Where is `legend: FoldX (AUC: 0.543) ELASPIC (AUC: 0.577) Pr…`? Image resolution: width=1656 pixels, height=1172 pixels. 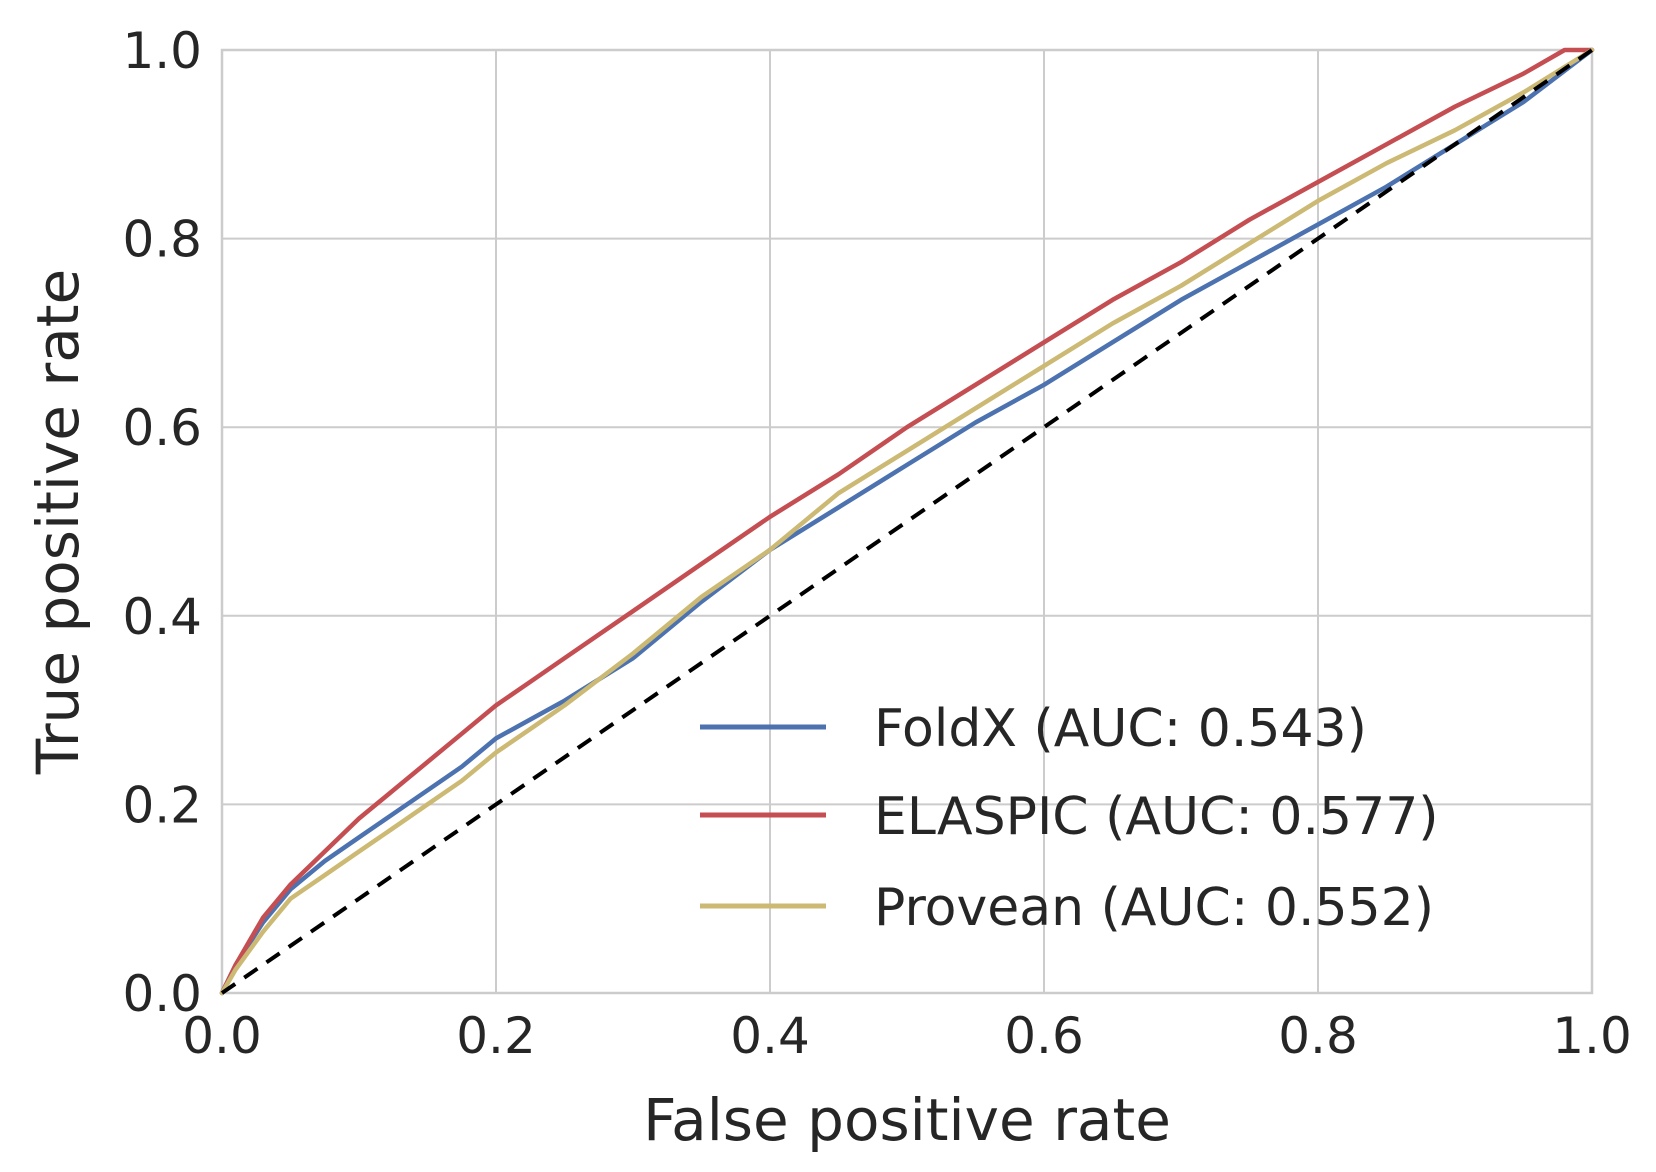
legend: FoldX (AUC: 0.543) ELASPIC (AUC: 0.577) Pr… is located at coordinates (1069, 818).